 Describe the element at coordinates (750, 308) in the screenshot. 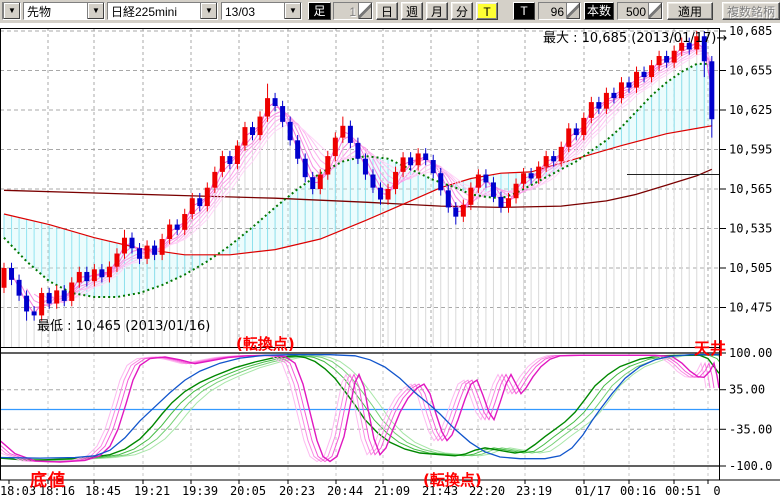

I see `price-axis-label: 10,475` at that location.